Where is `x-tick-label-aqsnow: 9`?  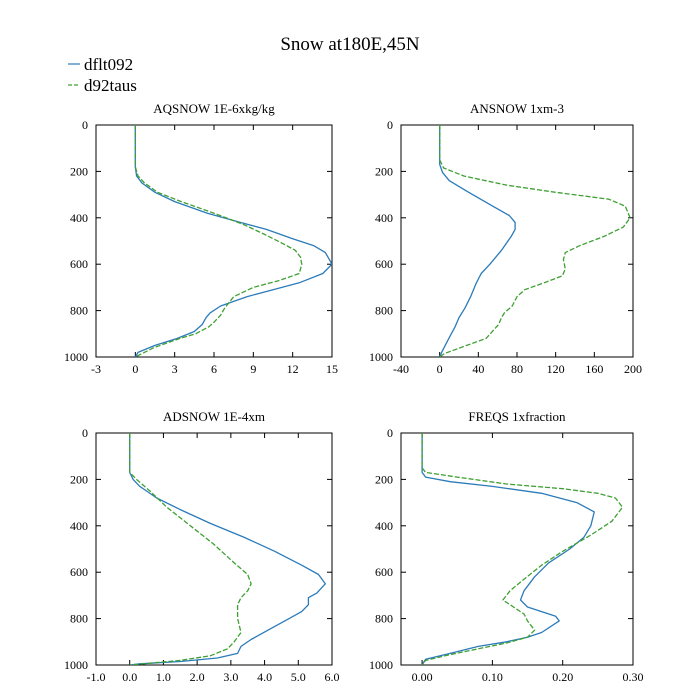 x-tick-label-aqsnow: 9 is located at coordinates (253, 369).